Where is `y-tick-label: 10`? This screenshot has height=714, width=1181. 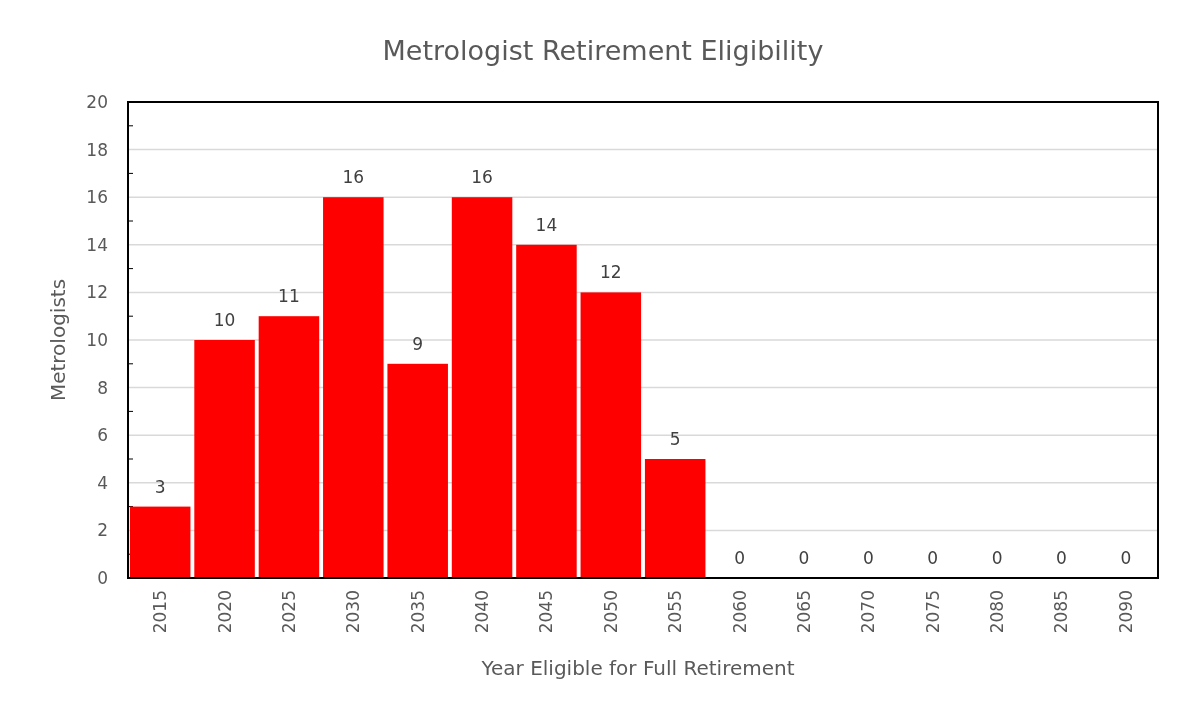
y-tick-label: 10 is located at coordinates (97, 339).